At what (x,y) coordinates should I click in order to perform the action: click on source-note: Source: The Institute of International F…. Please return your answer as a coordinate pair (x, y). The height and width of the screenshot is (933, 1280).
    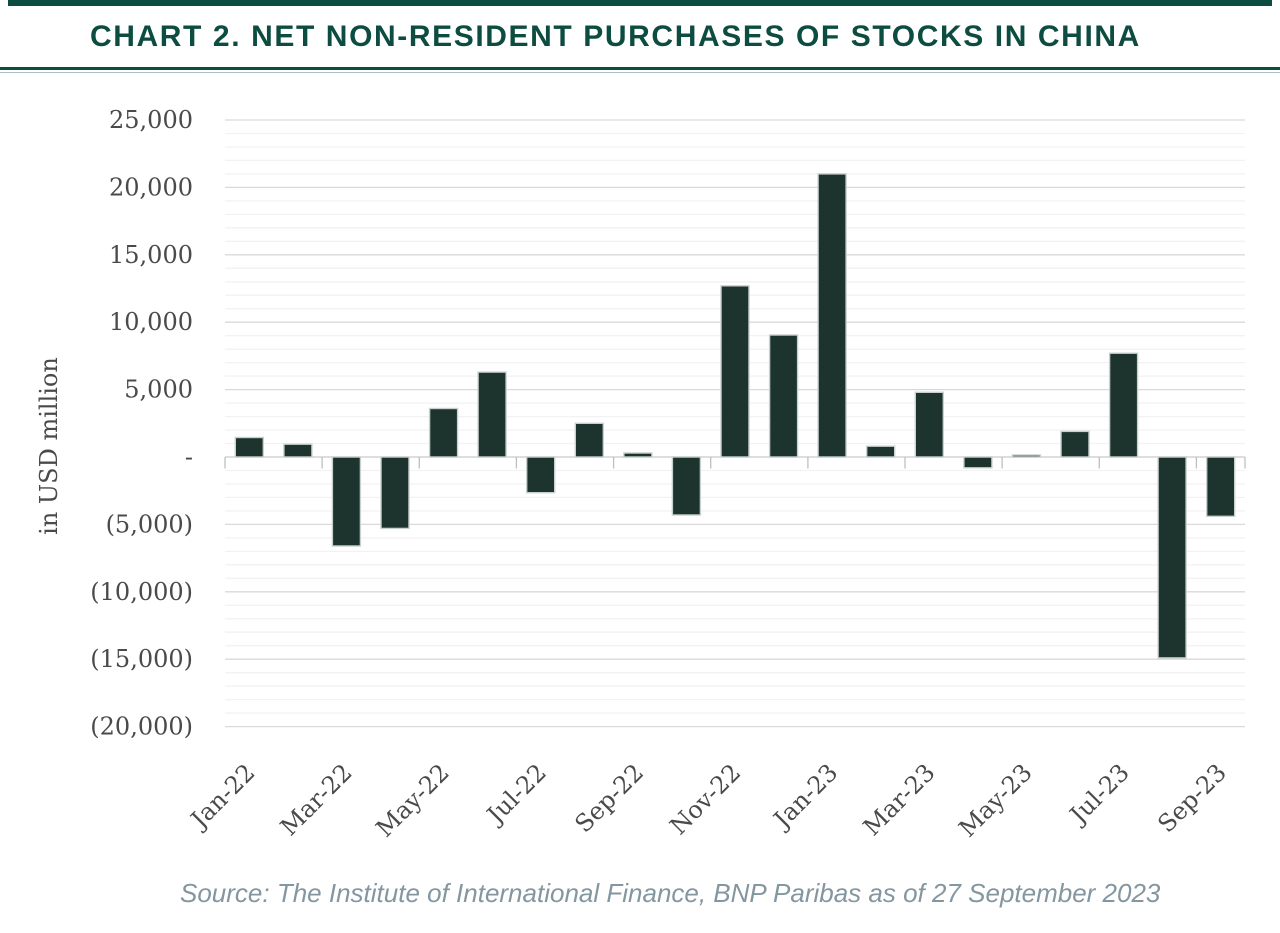
    Looking at the image, I should click on (670, 893).